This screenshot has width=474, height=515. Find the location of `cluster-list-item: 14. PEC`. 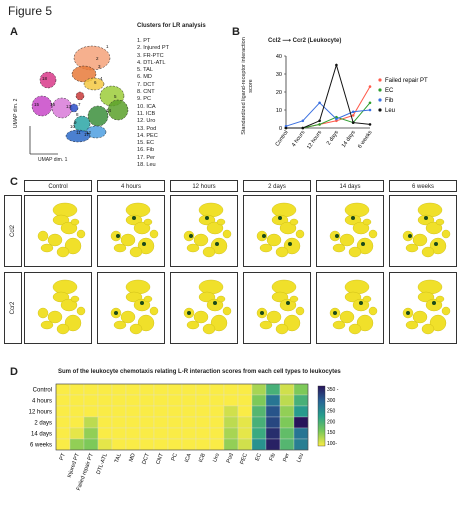

cluster-list-item: 14. PEC is located at coordinates (147, 135).